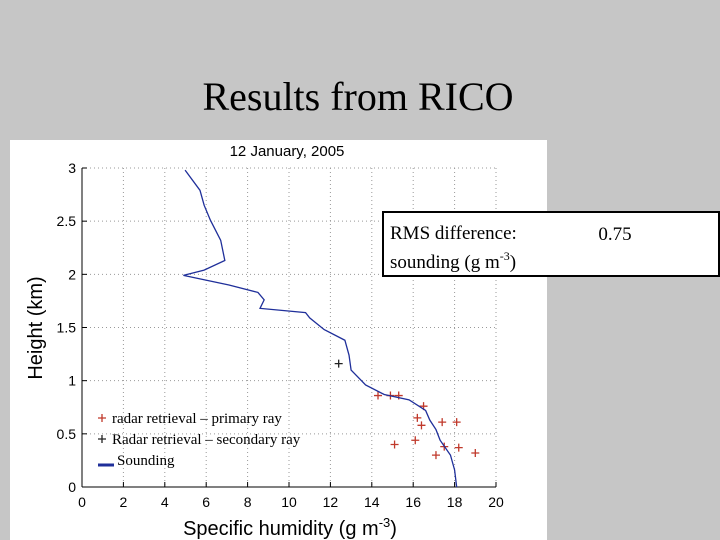 The height and width of the screenshot is (540, 720). Describe the element at coordinates (67, 221) in the screenshot. I see `y-tick-label: 2.5` at that location.